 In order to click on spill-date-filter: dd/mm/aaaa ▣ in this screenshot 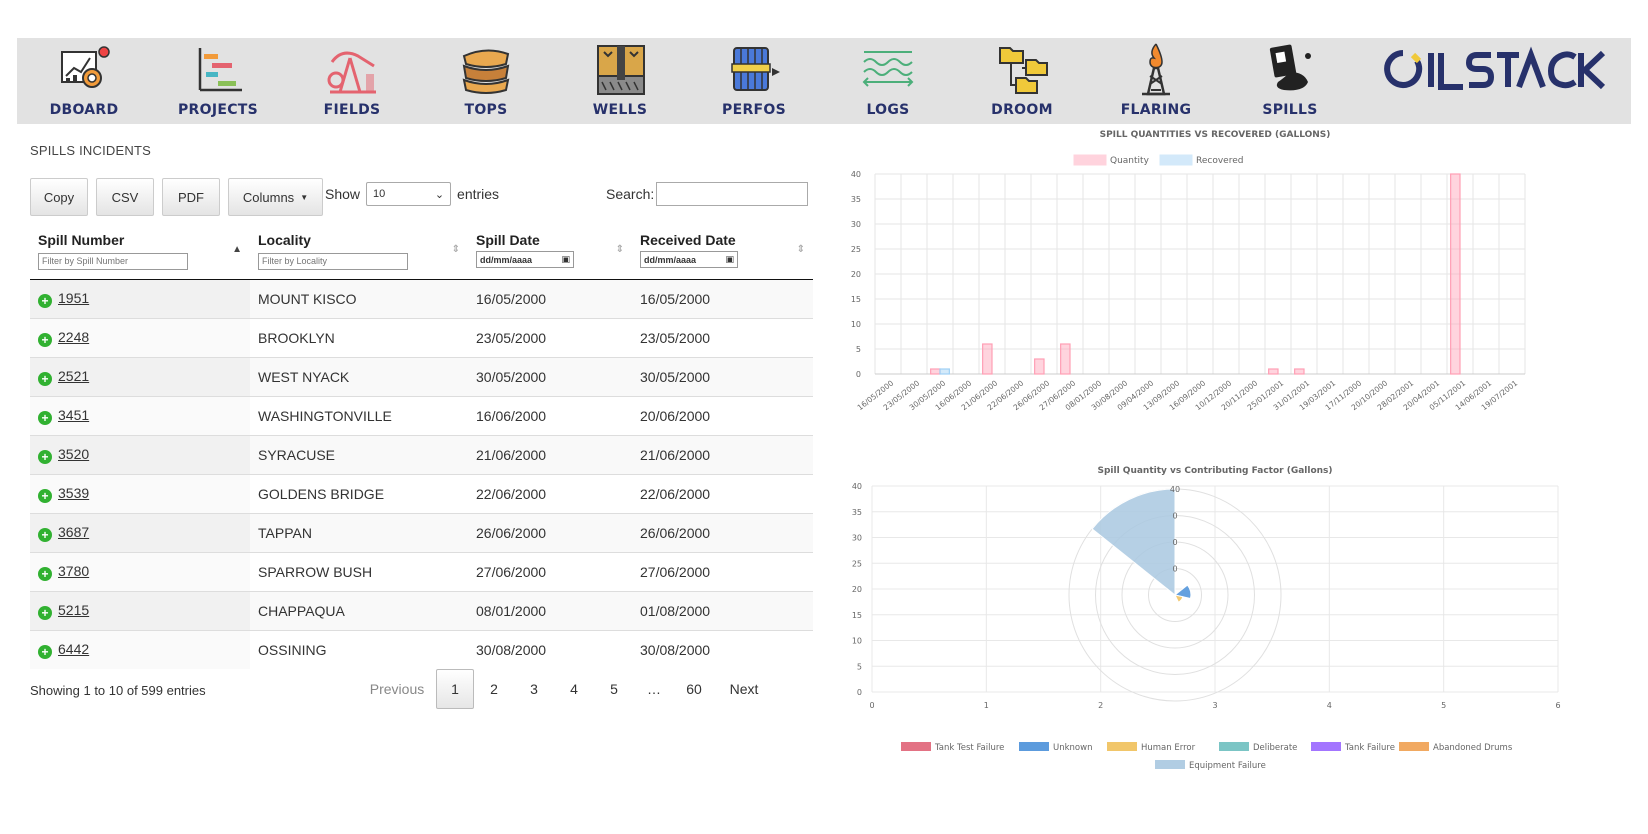, I will do `click(525, 259)`.